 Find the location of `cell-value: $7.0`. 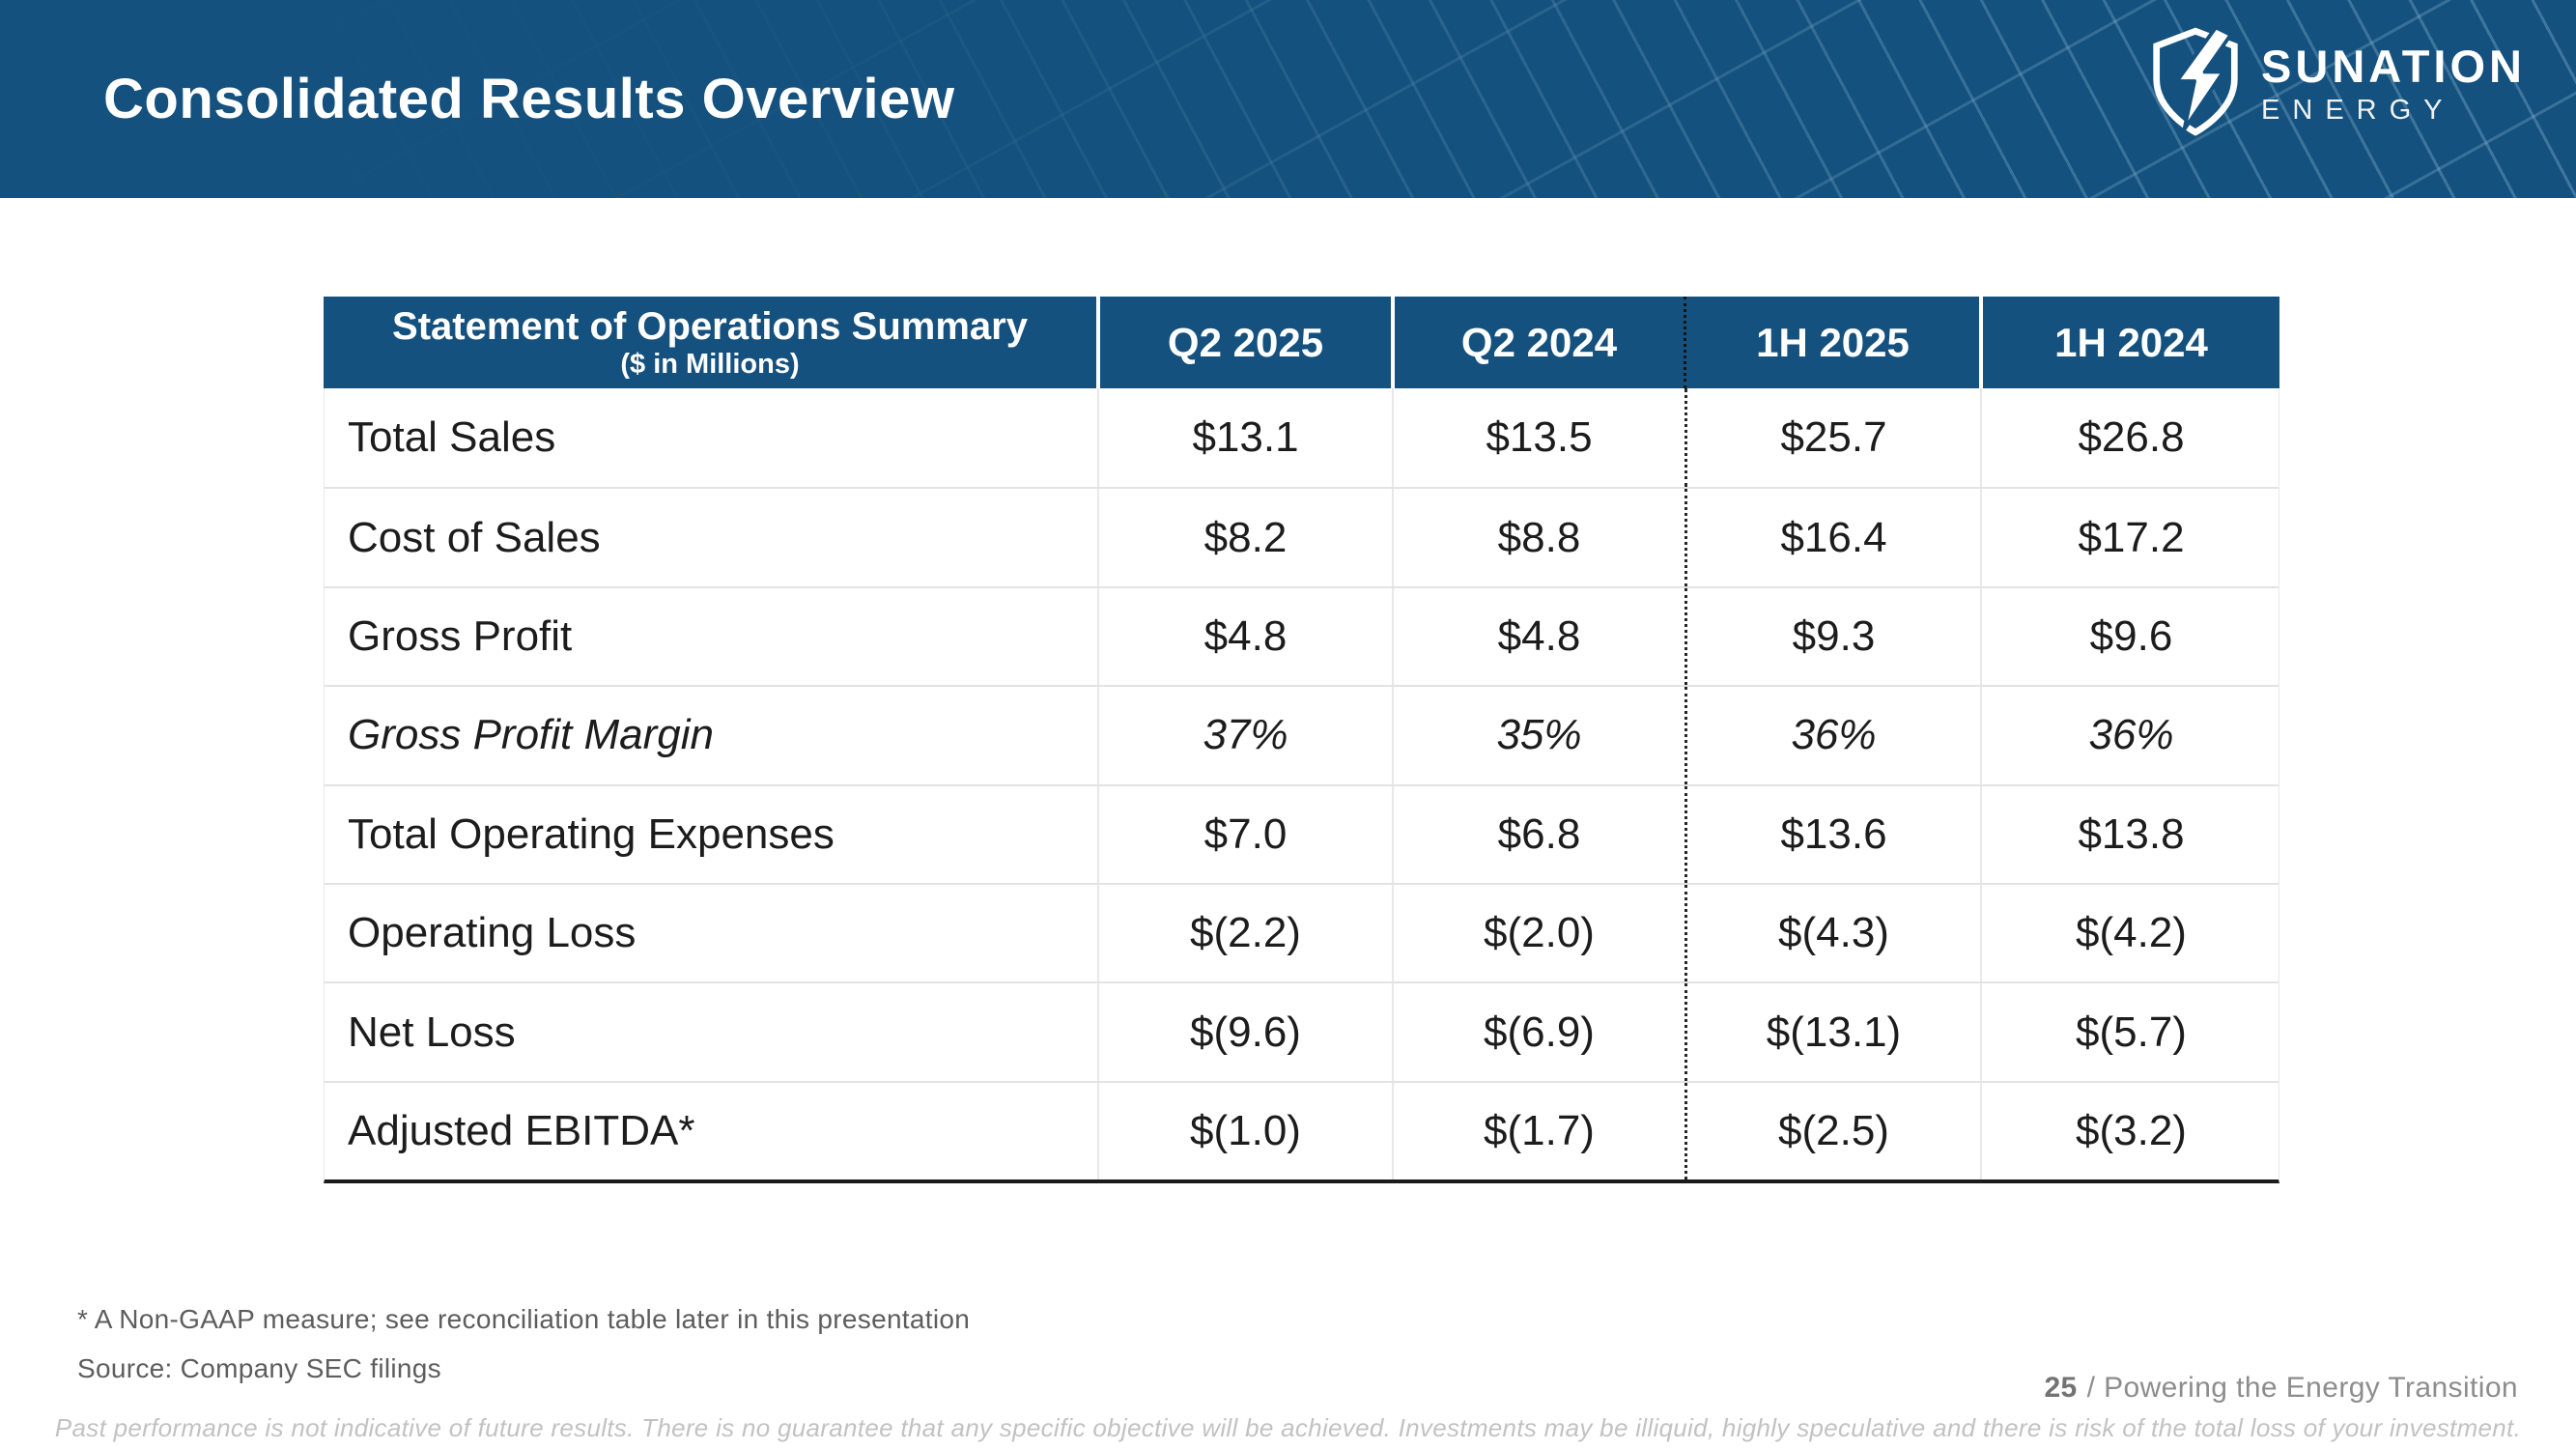

cell-value: $7.0 is located at coordinates (1244, 834).